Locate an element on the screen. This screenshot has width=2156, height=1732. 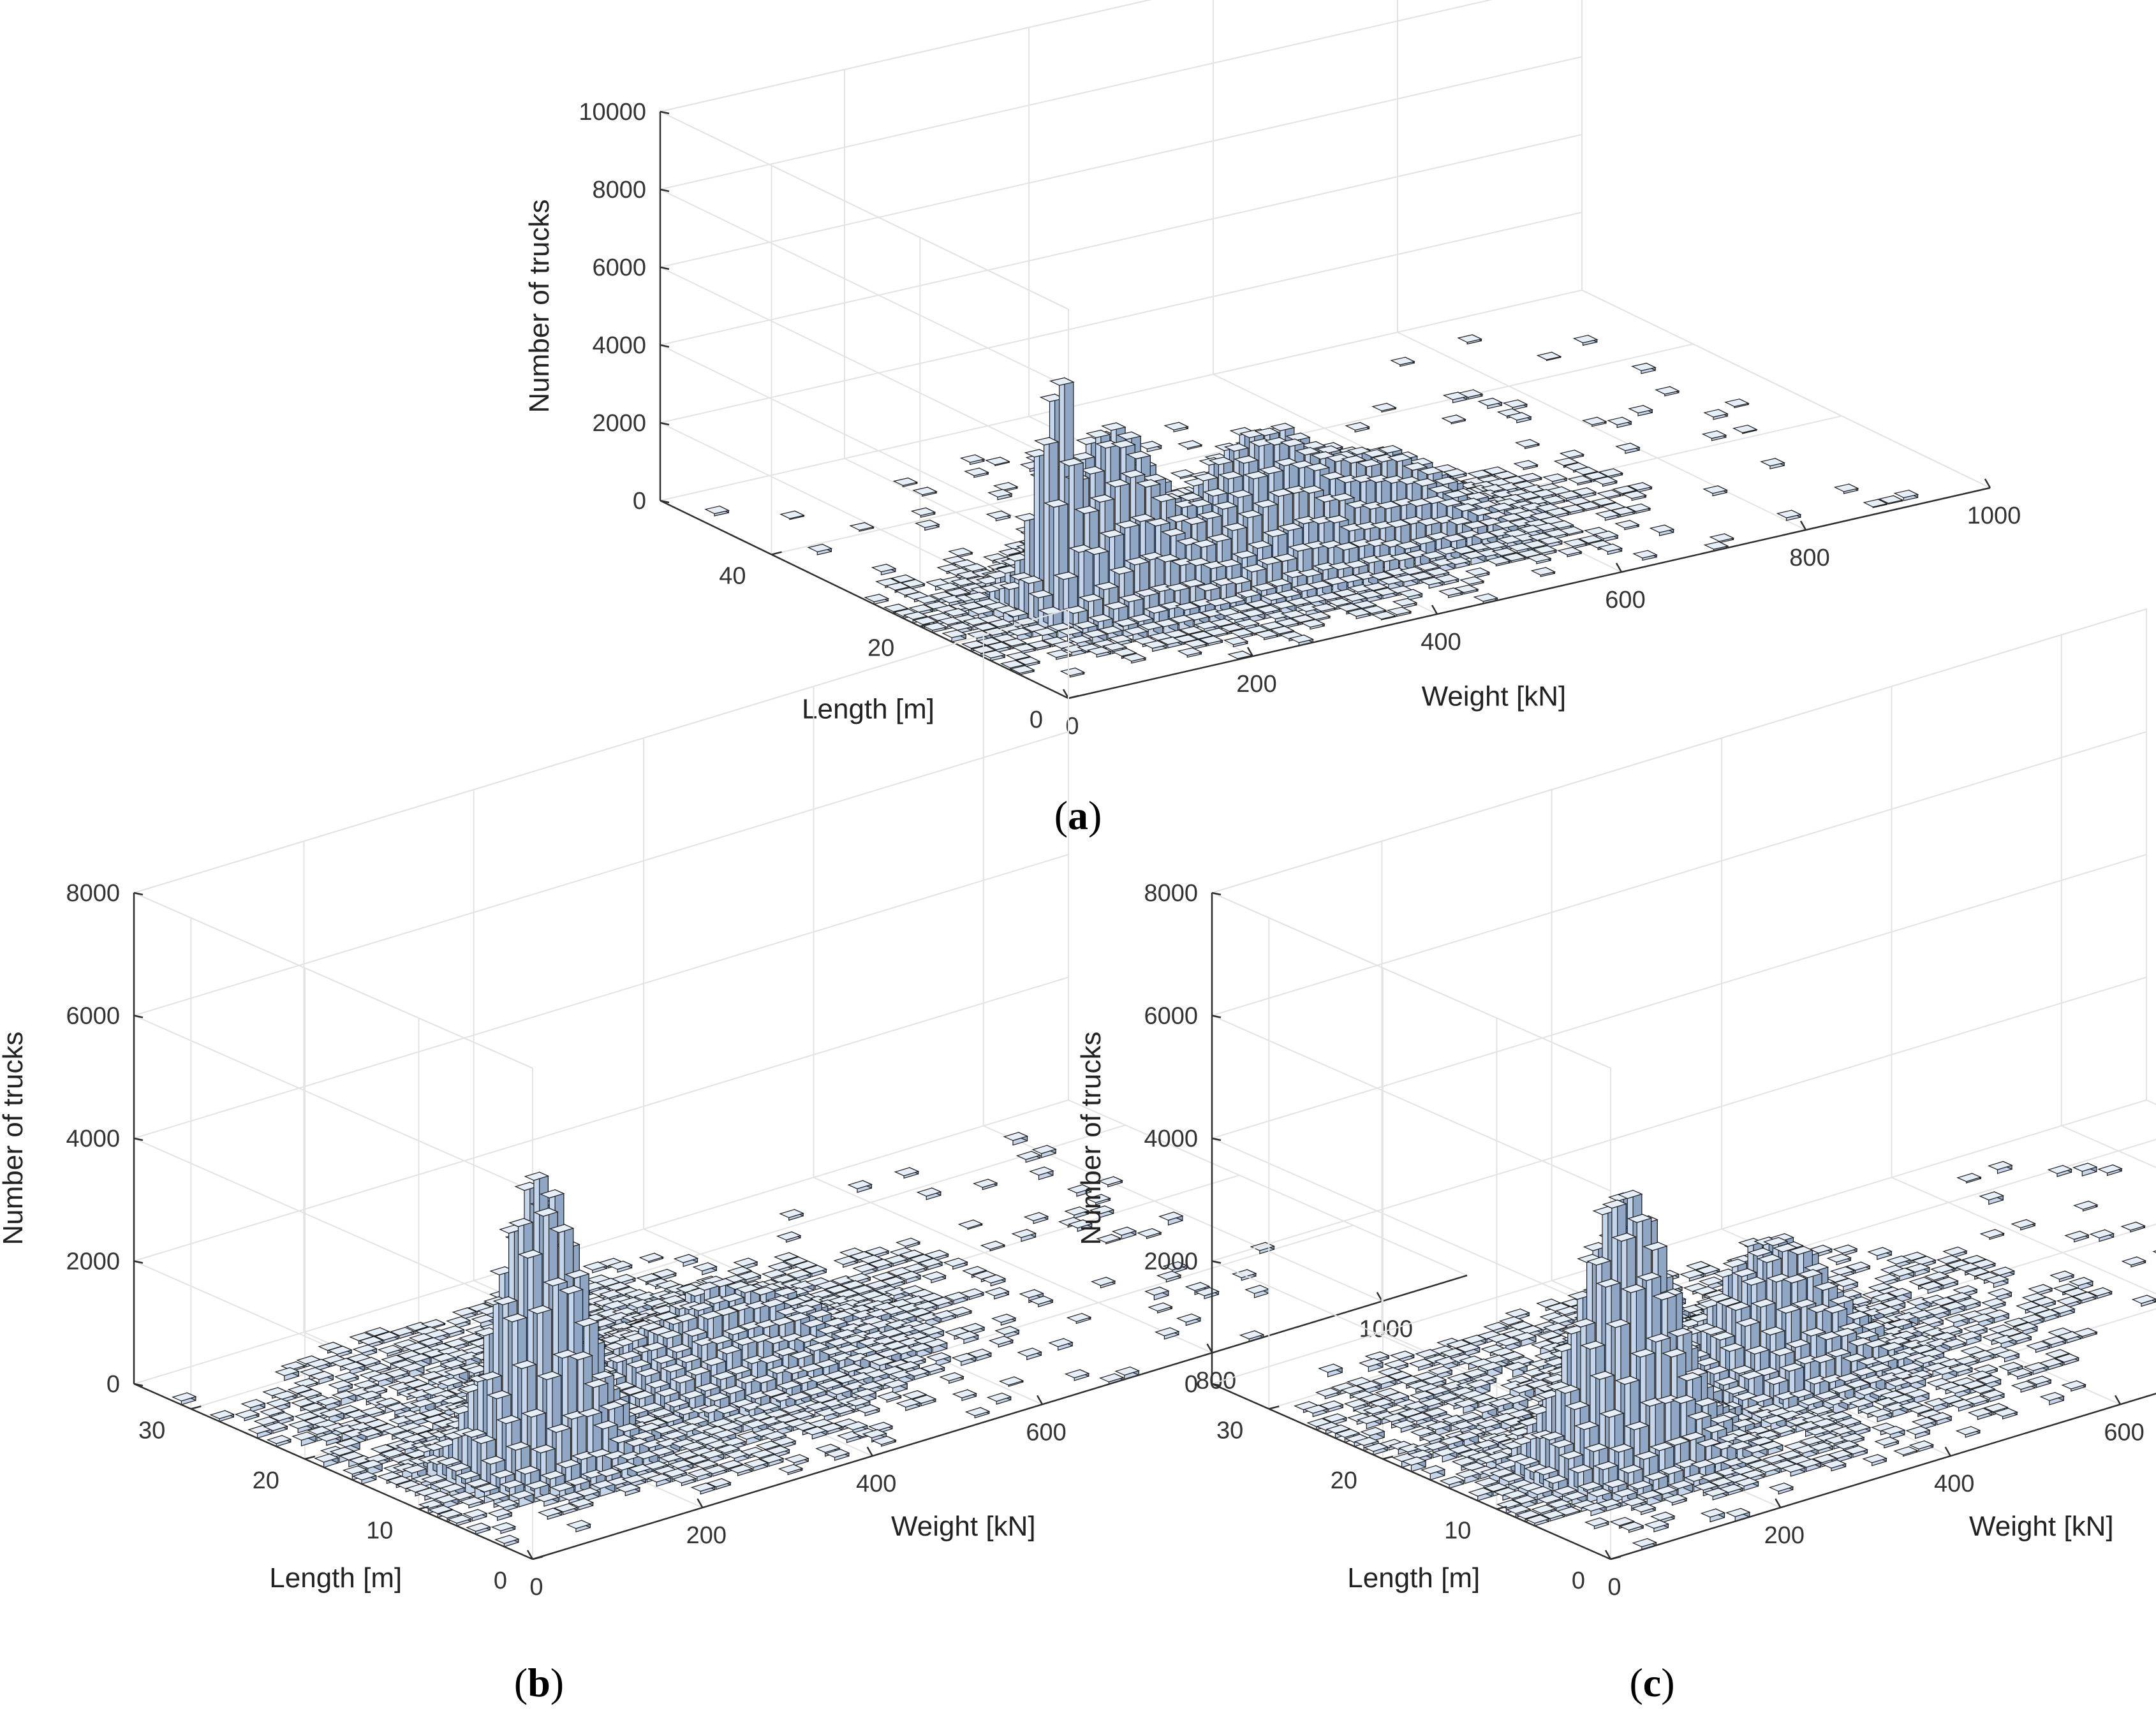
y-tick-label: 10 is located at coordinates (379, 1530).